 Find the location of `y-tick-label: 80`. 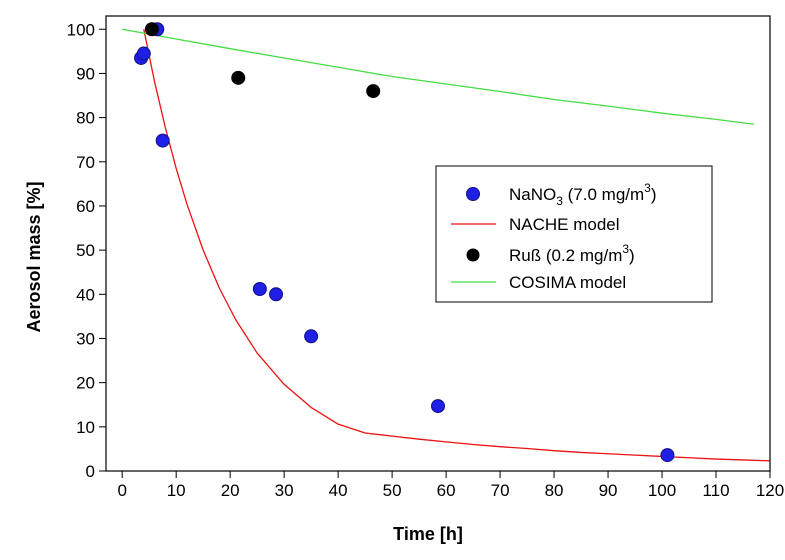

y-tick-label: 80 is located at coordinates (85, 118).